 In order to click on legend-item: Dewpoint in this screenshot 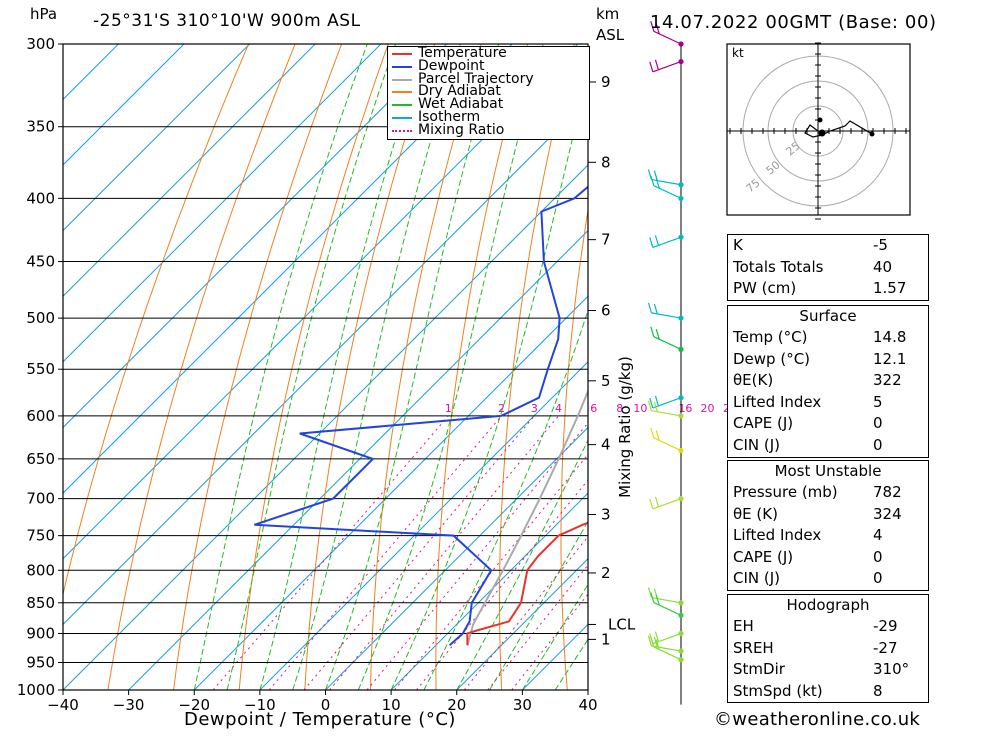, I will do `click(488, 66)`.